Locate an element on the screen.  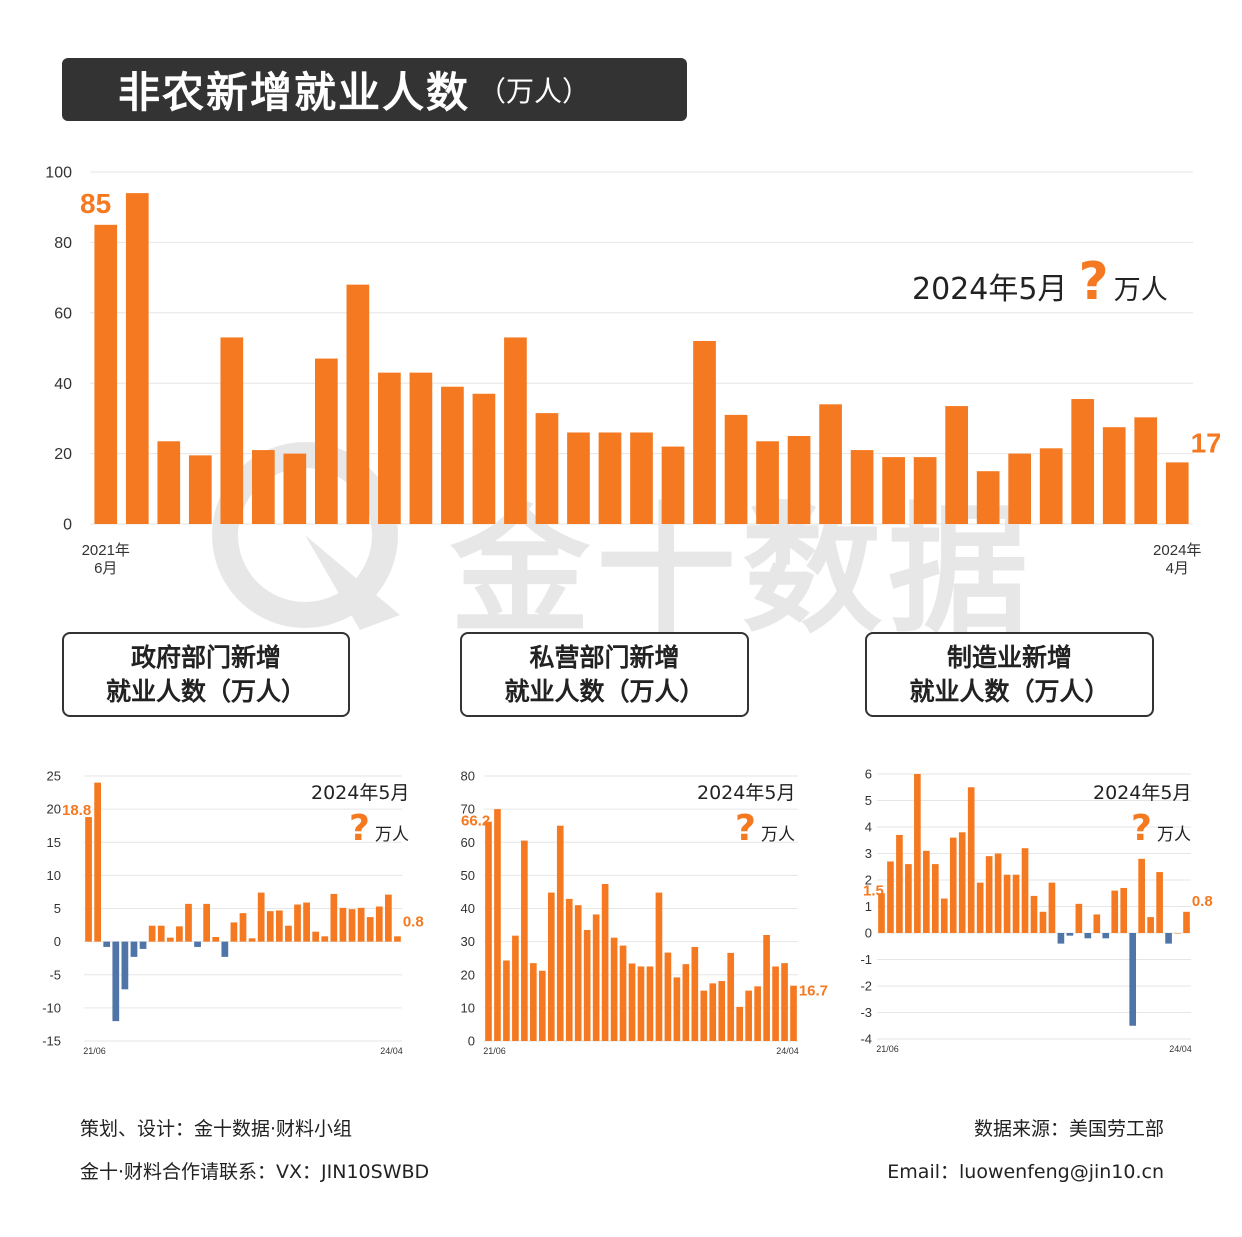
y-tick-label: 6 is located at coordinates (868, 774).